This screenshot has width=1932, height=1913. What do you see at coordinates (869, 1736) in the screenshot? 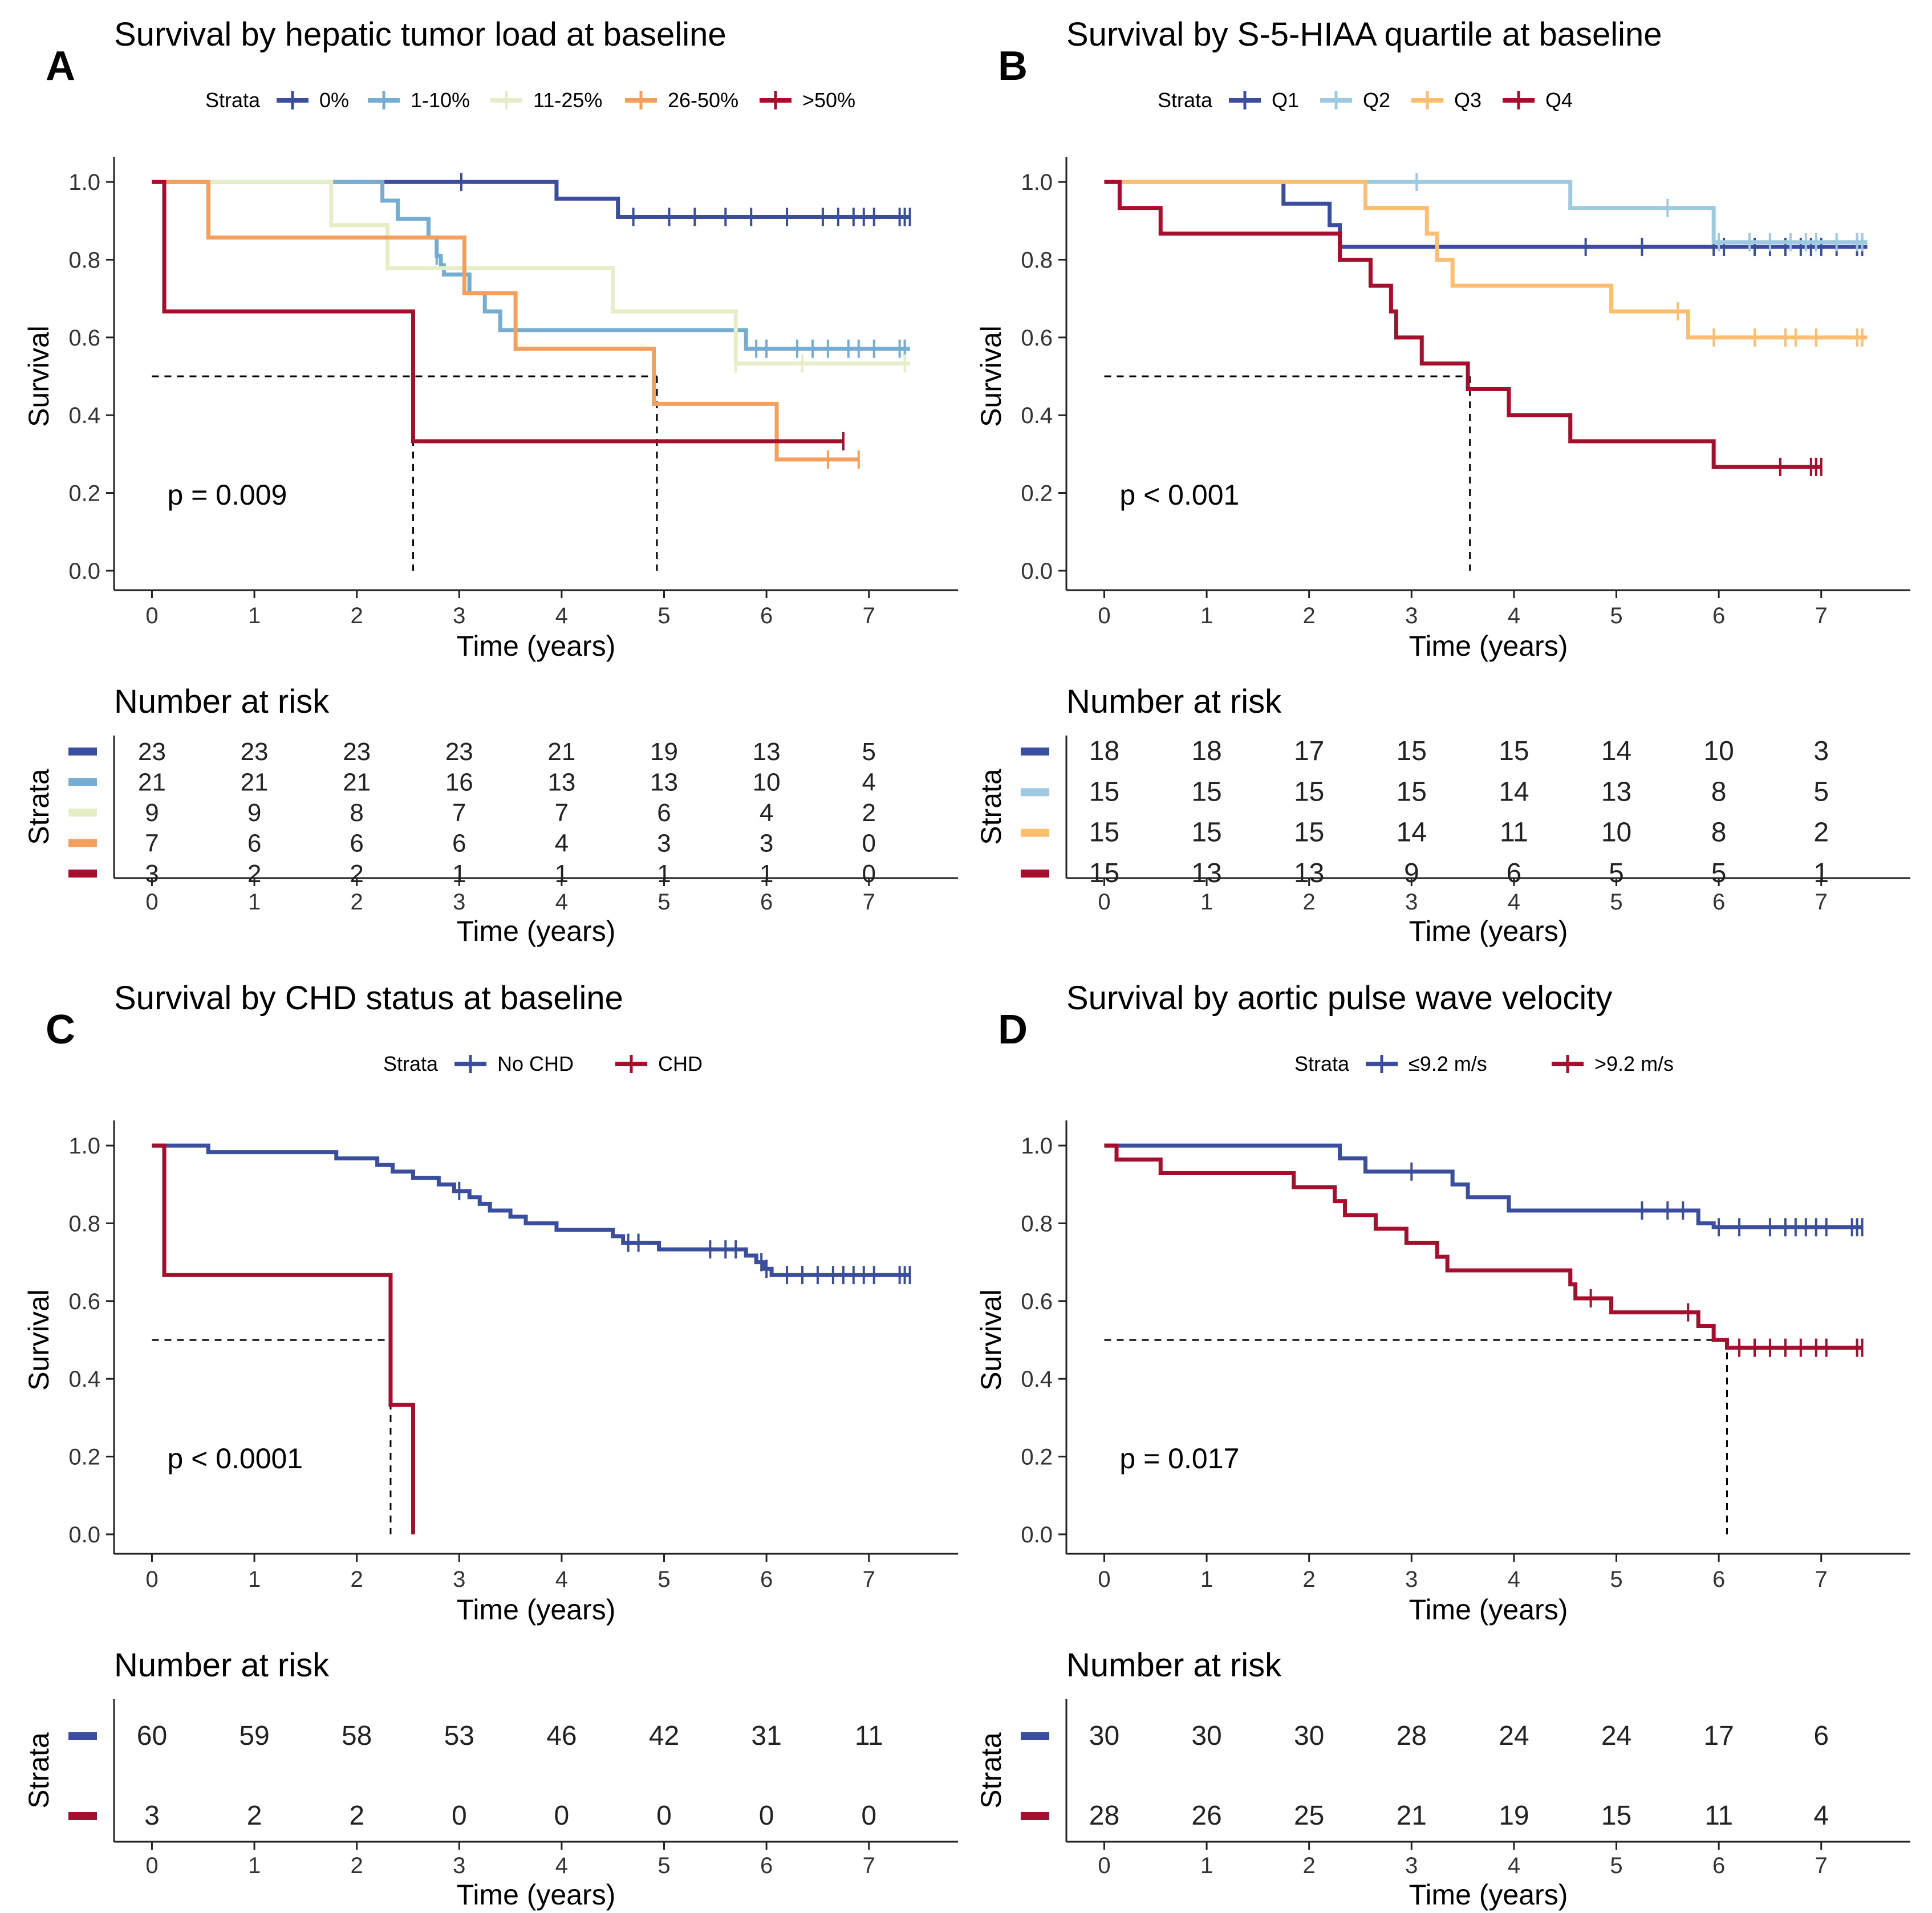
I see `risk-count: 11` at bounding box center [869, 1736].